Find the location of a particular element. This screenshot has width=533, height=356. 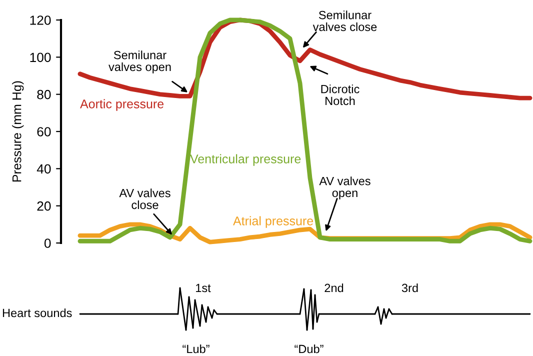

text: 1st is located at coordinates (203, 288).